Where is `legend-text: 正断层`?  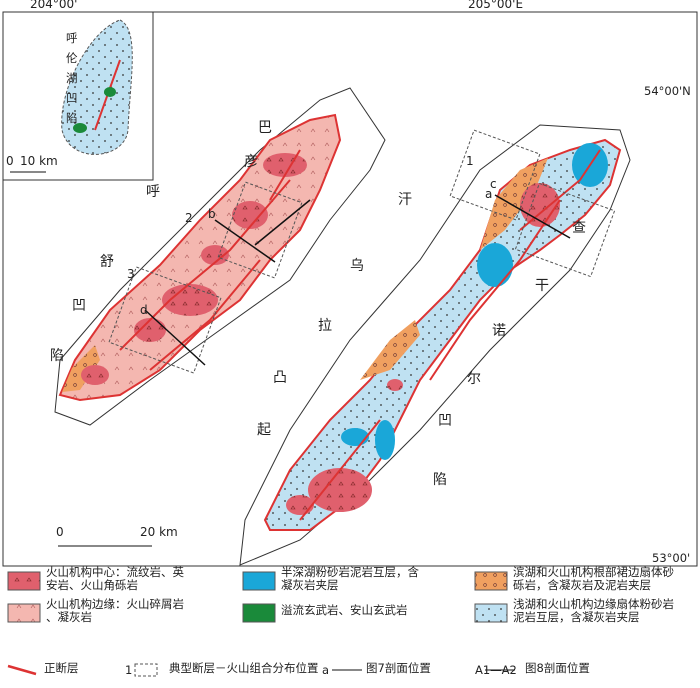
legend-text: 正断层 is located at coordinates (61, 668).